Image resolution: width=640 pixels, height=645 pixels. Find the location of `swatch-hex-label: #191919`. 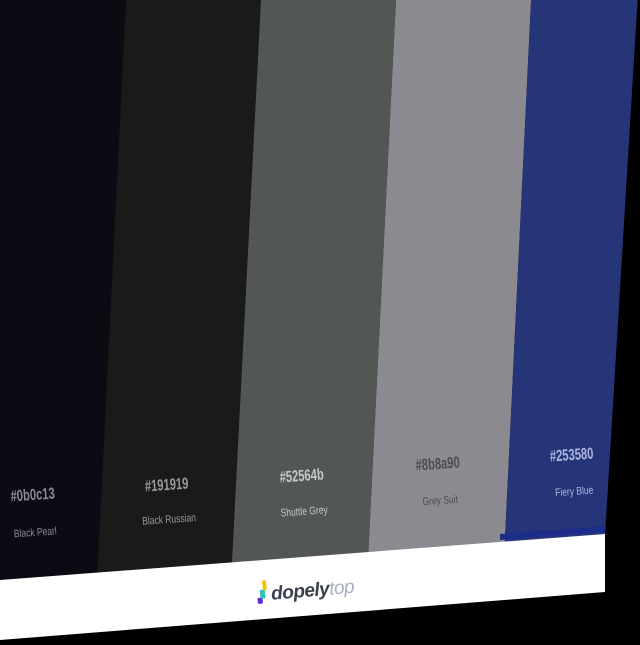

swatch-hex-label: #191919 is located at coordinates (166, 484).